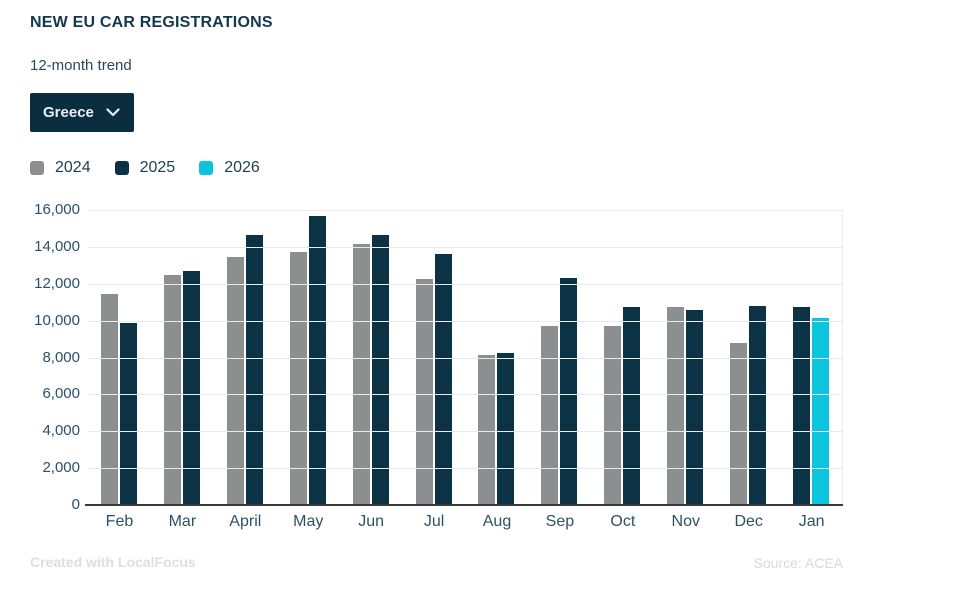 This screenshot has width=979, height=600. I want to click on legend: 2024 2025 2026, so click(145, 168).